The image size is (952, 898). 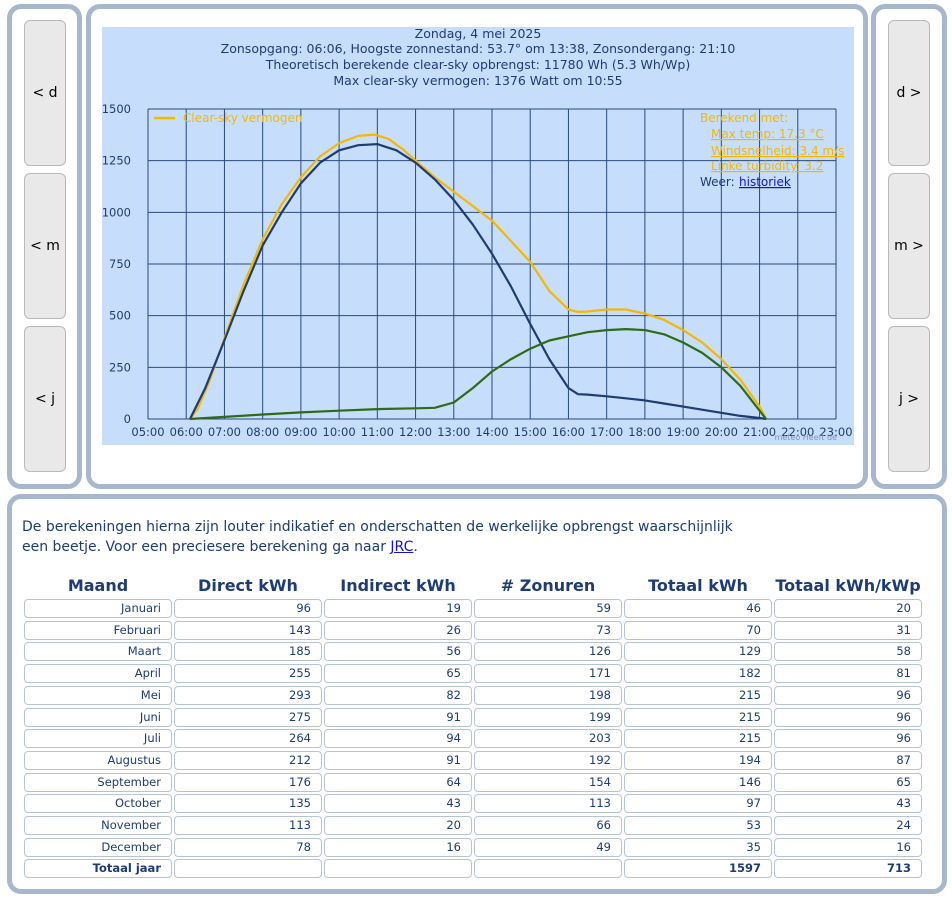 What do you see at coordinates (759, 432) in the screenshot?
I see `x-tick-label: 21:00` at bounding box center [759, 432].